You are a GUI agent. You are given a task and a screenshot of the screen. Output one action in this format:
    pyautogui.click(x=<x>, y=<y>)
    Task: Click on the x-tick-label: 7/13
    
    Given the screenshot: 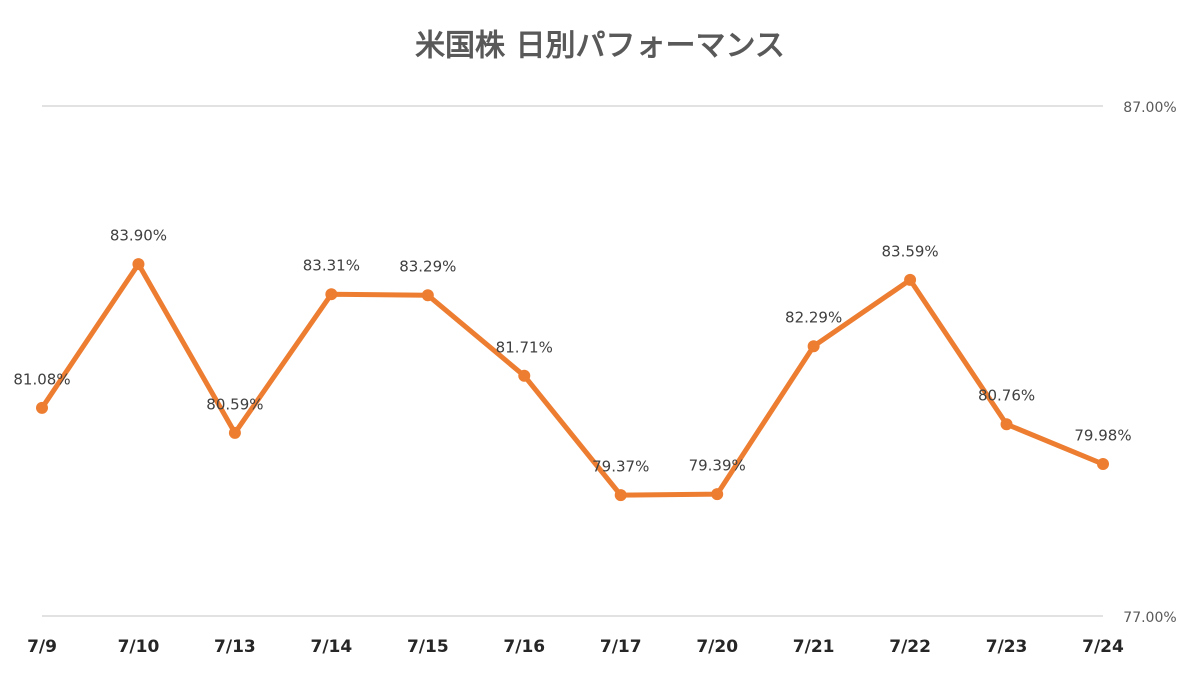 What is the action you would take?
    pyautogui.click(x=235, y=647)
    